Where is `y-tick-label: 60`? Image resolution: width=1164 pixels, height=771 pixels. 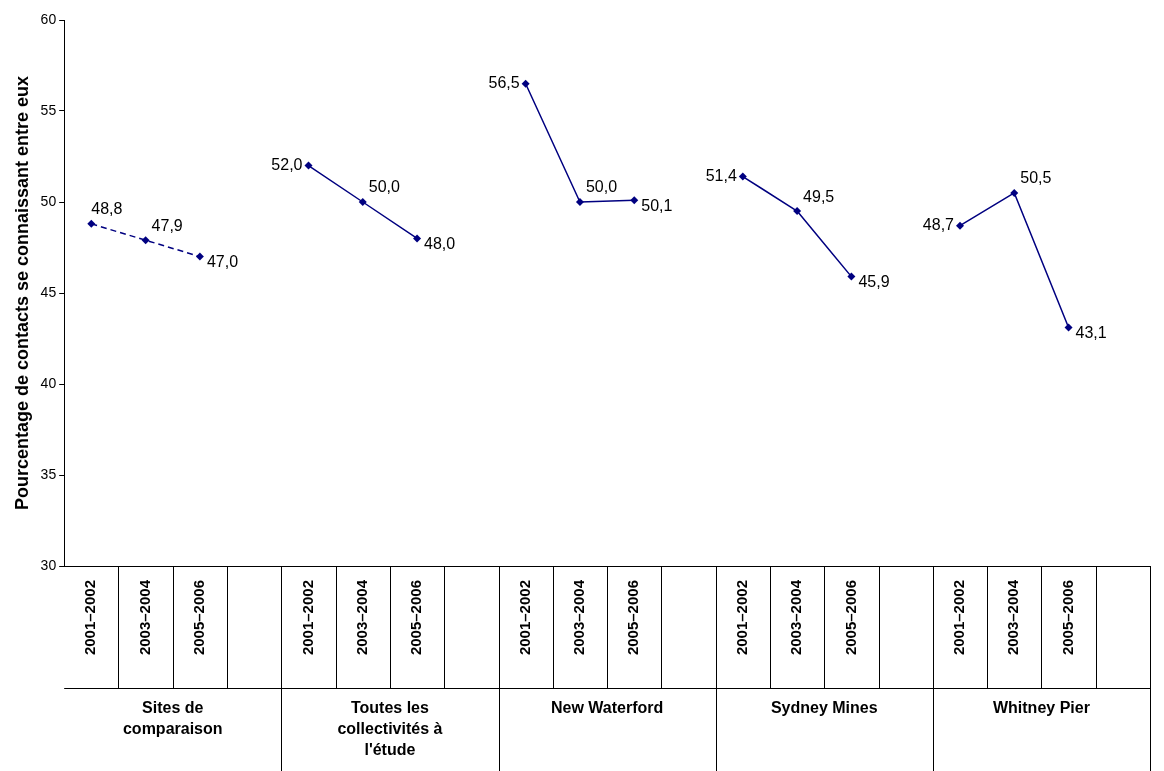
y-tick-label: 60 is located at coordinates (48, 18).